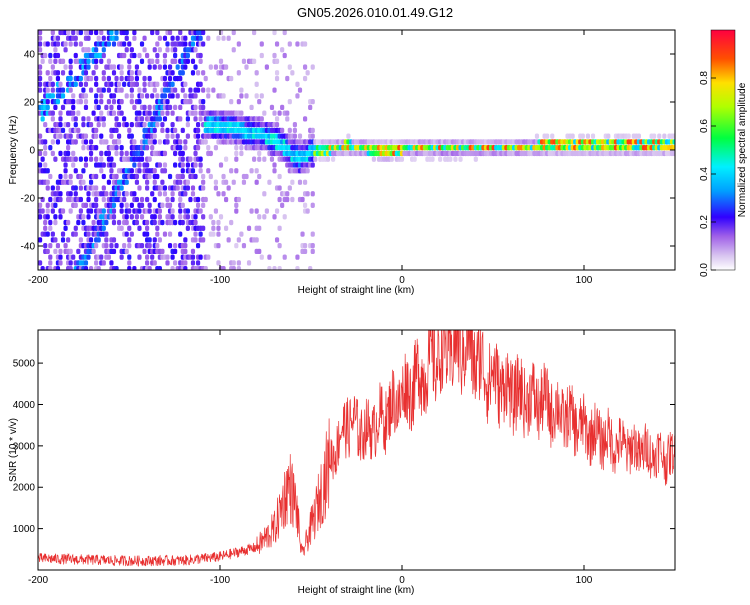  I want to click on colorbar-tick-label: 0.6, so click(704, 126).